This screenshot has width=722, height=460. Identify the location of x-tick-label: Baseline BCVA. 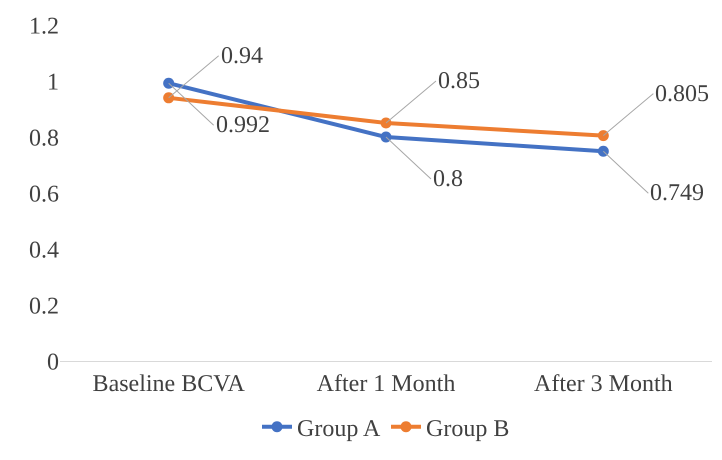
(169, 383).